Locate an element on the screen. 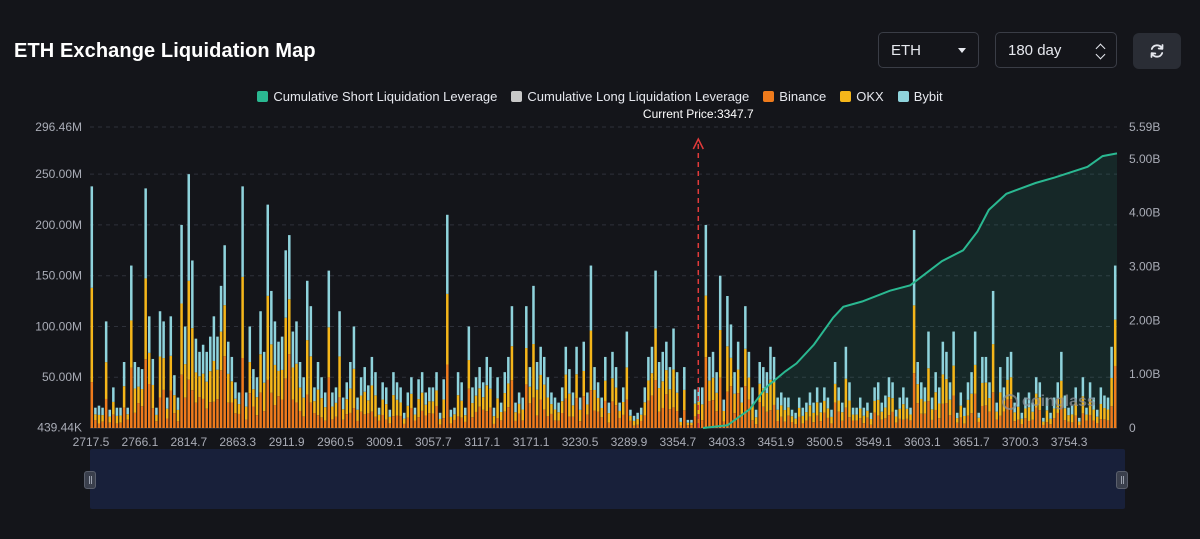 The width and height of the screenshot is (1200, 539). range-select: 180 day is located at coordinates (1056, 50).